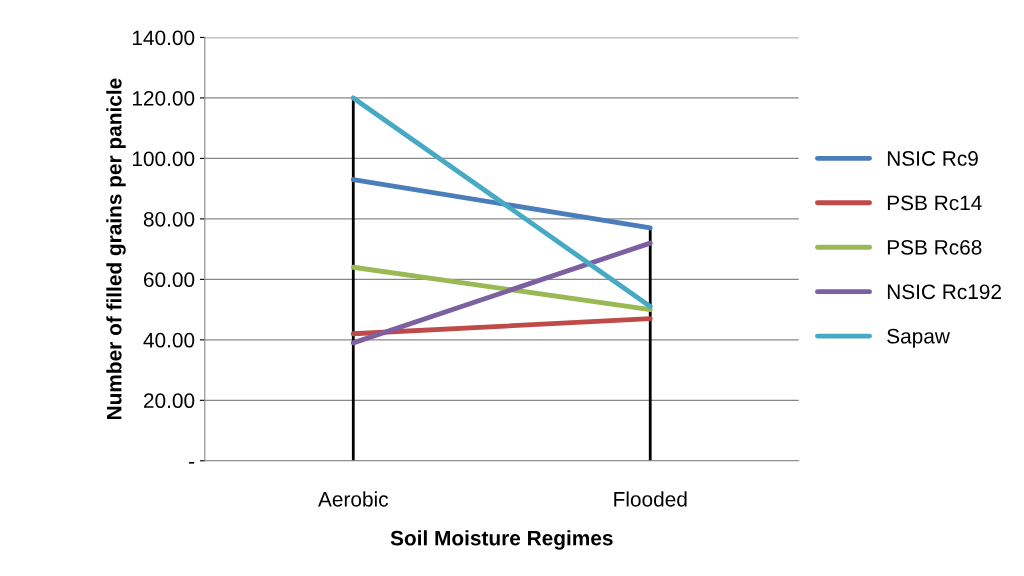 The width and height of the screenshot is (1024, 576). What do you see at coordinates (163, 98) in the screenshot?
I see `y-tick-label: 120.00` at bounding box center [163, 98].